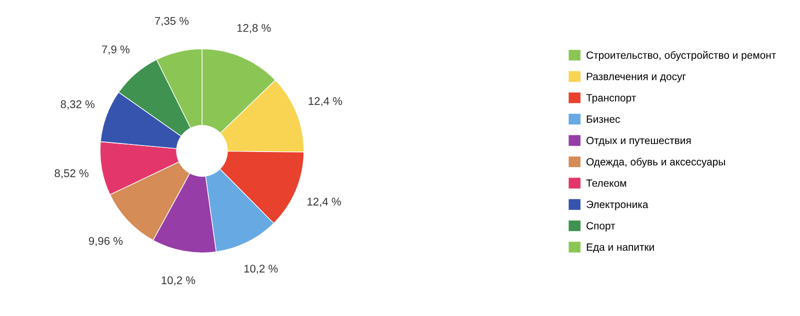 This screenshot has width=800, height=316. I want to click on legend-label: Развлечения и досуг, so click(636, 77).